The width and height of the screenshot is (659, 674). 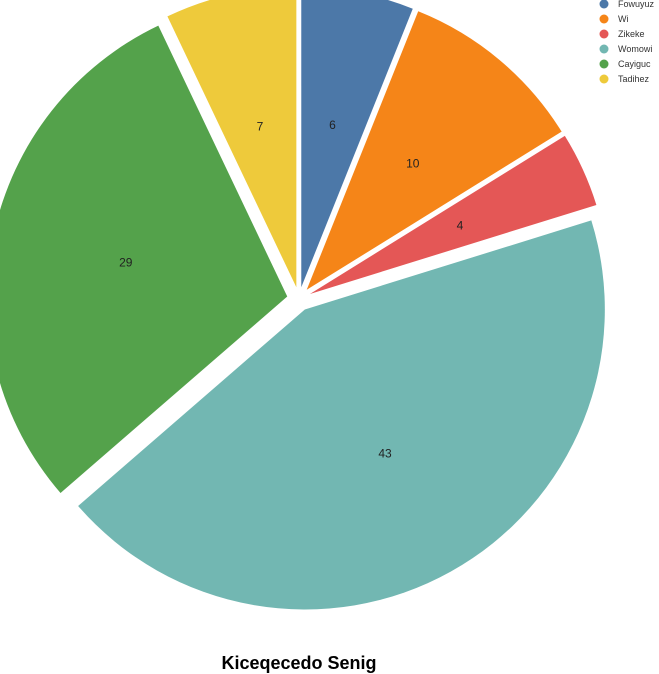 What do you see at coordinates (453, 215) in the screenshot?
I see `pie-slice-zikeke` at bounding box center [453, 215].